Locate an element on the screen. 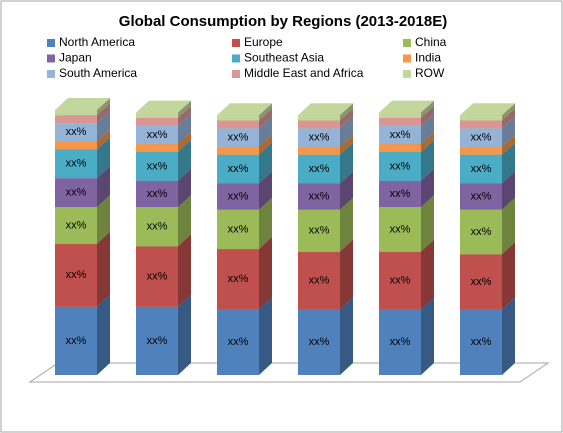 The width and height of the screenshot is (563, 433). legend-label: Middle East and Africa is located at coordinates (304, 73).